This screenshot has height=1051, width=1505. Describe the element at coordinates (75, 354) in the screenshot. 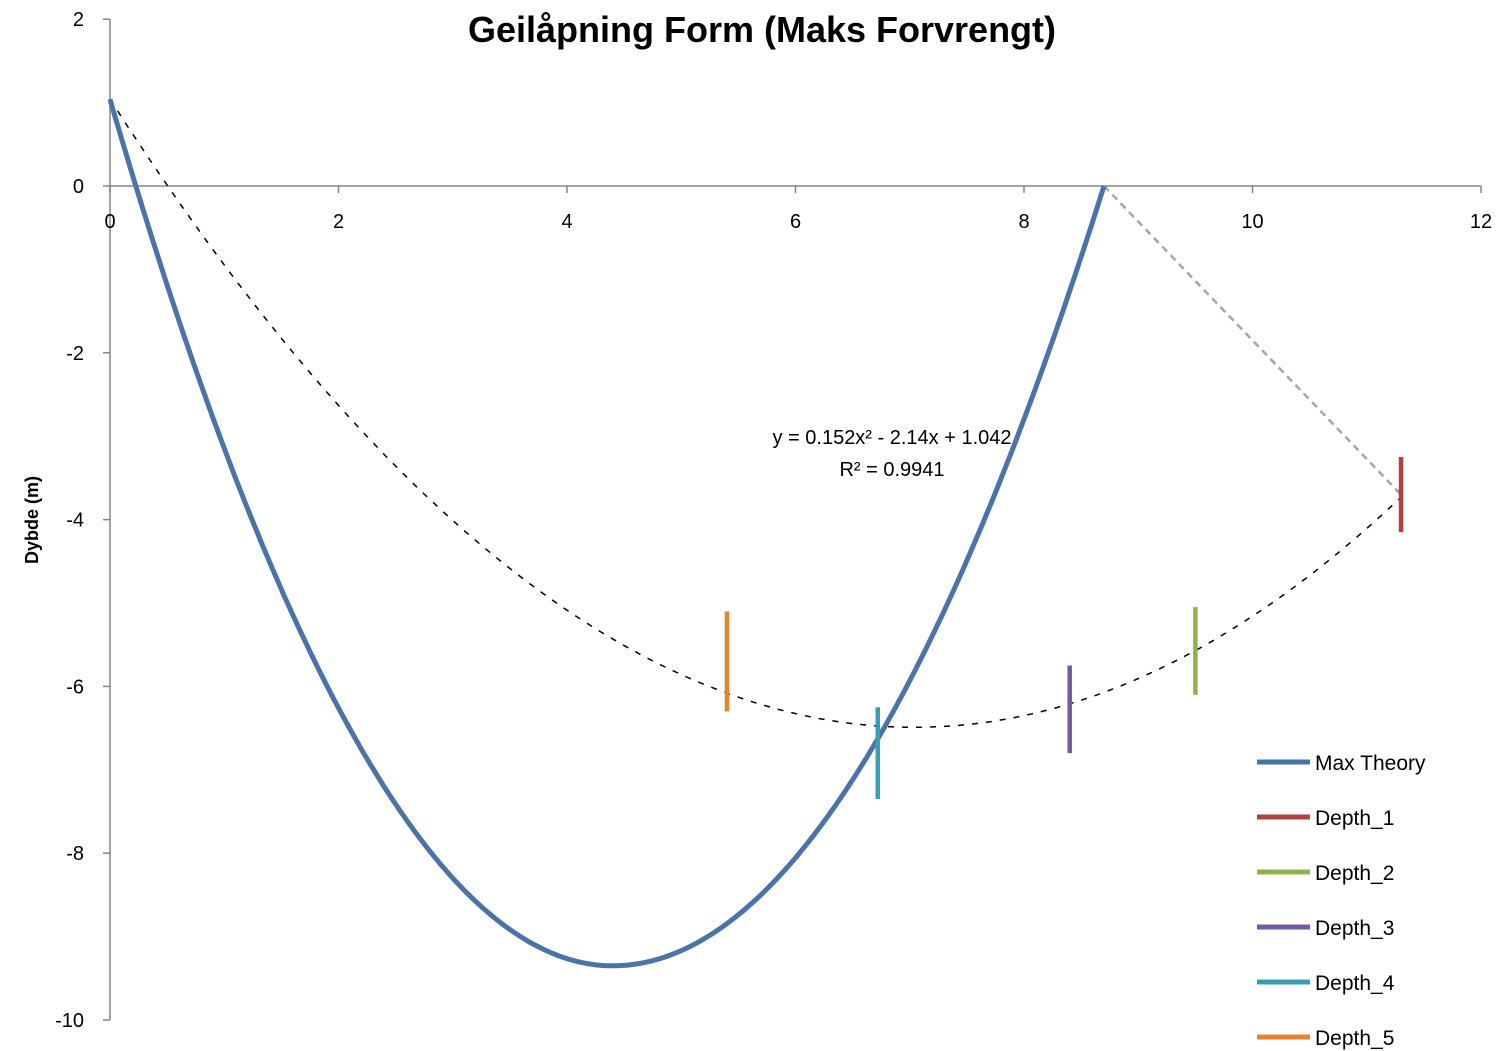

I see `y-tick-label: -2` at that location.